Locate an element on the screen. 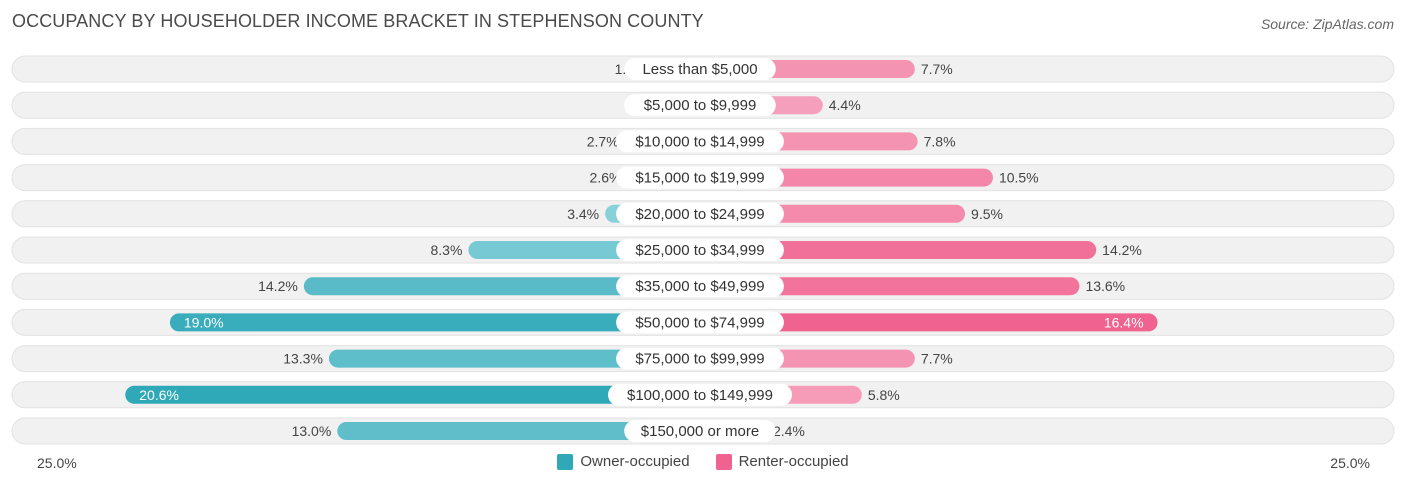  category-label: Less than $5,000 is located at coordinates (699, 69).